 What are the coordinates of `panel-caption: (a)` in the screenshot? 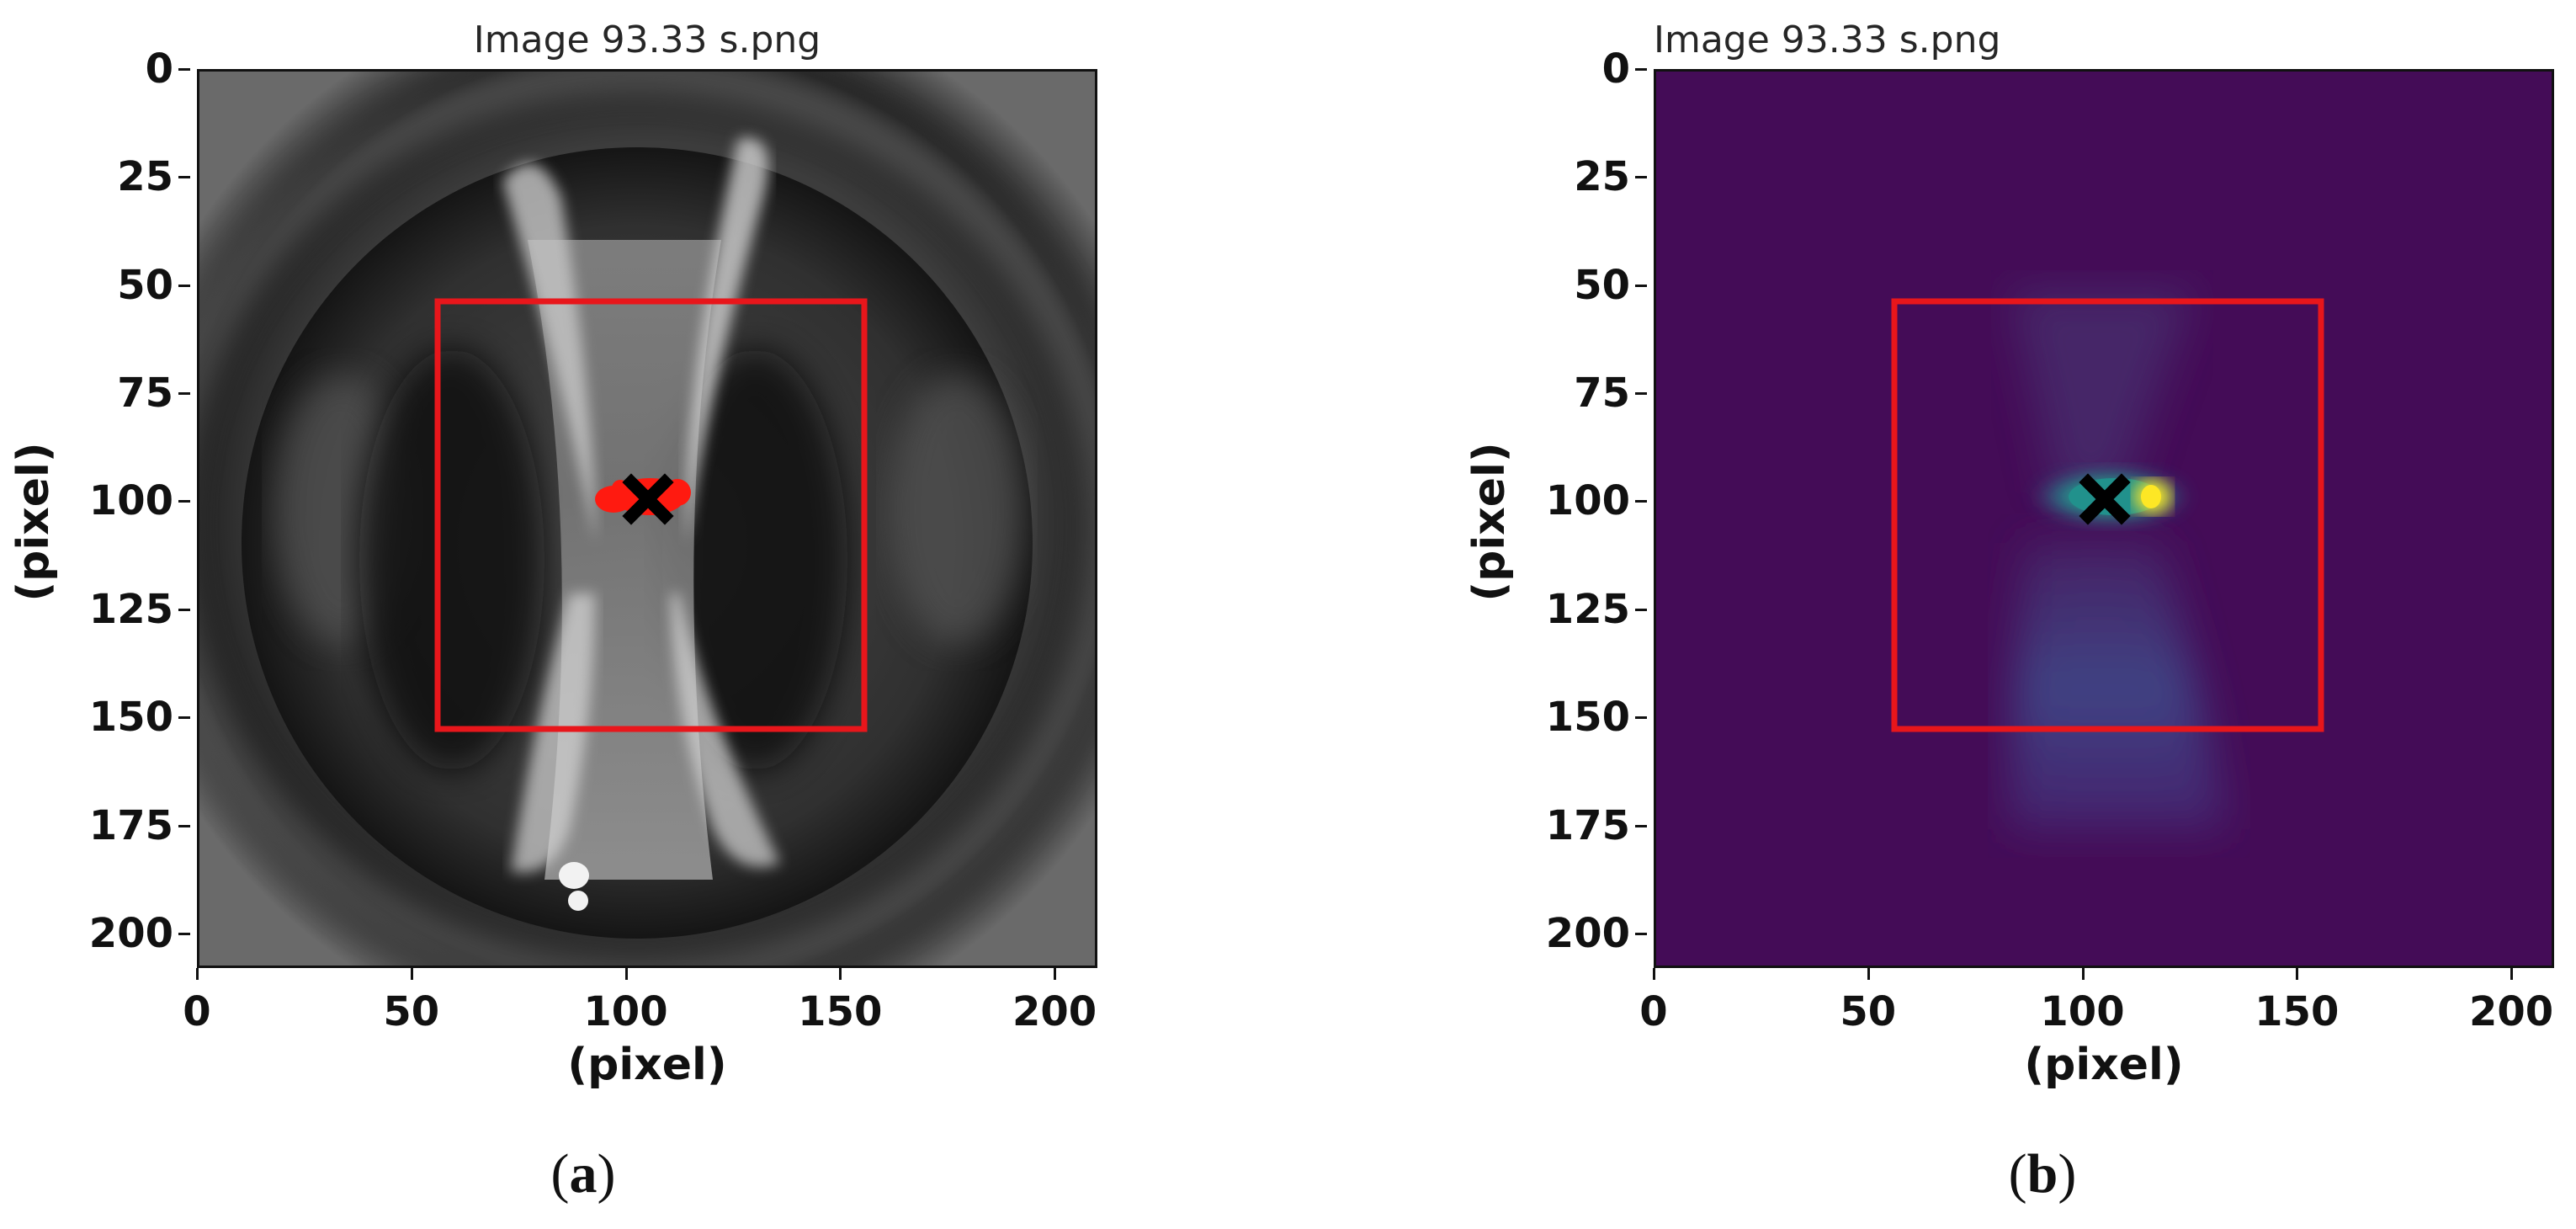 It's located at (583, 1174).